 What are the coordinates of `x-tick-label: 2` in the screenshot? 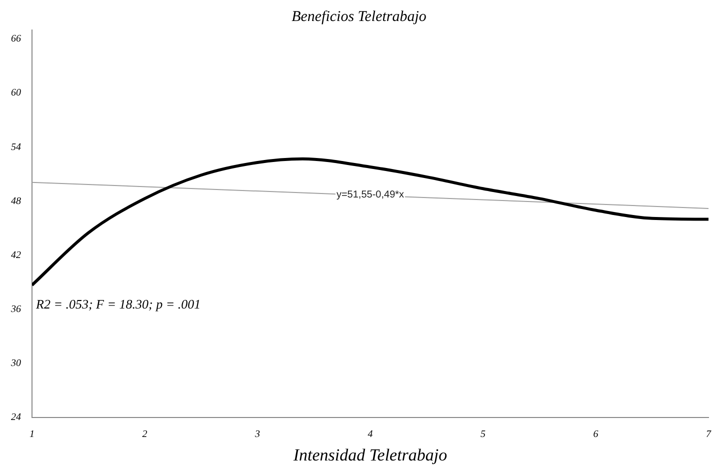 It's located at (145, 434).